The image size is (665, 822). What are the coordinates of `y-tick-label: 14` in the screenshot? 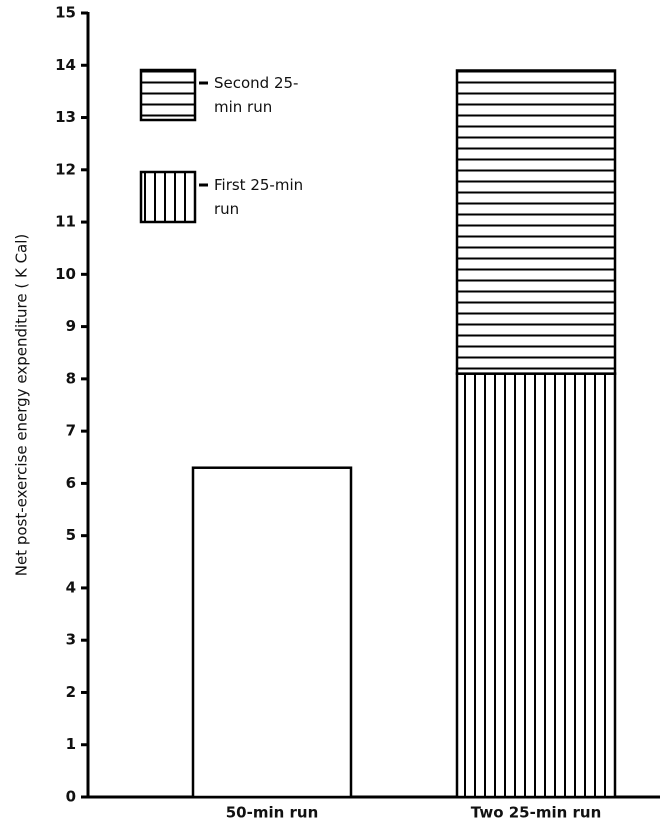 It's located at (65, 65).